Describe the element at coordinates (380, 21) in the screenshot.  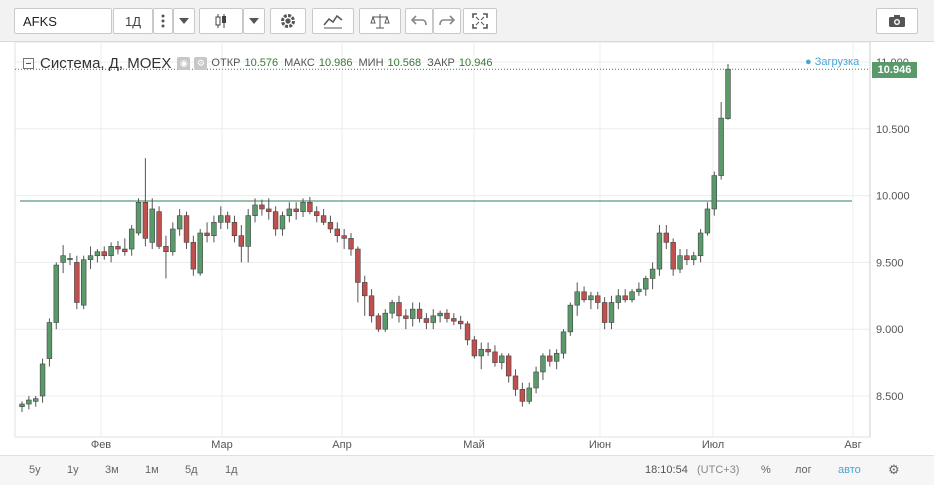
I see `compare-button` at that location.